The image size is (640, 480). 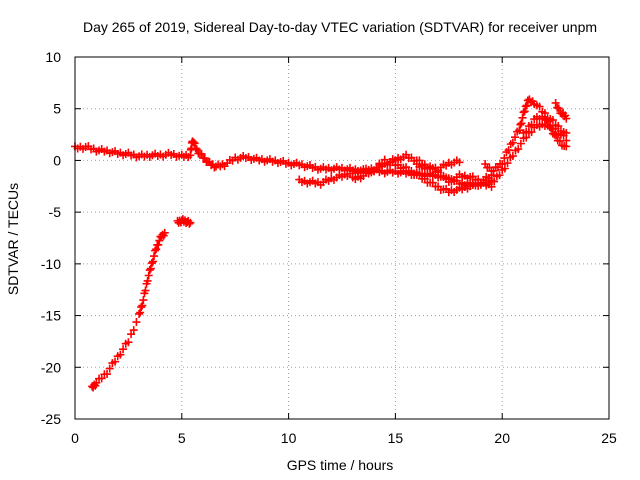 What do you see at coordinates (57, 160) in the screenshot?
I see `y-tick-label: 0` at bounding box center [57, 160].